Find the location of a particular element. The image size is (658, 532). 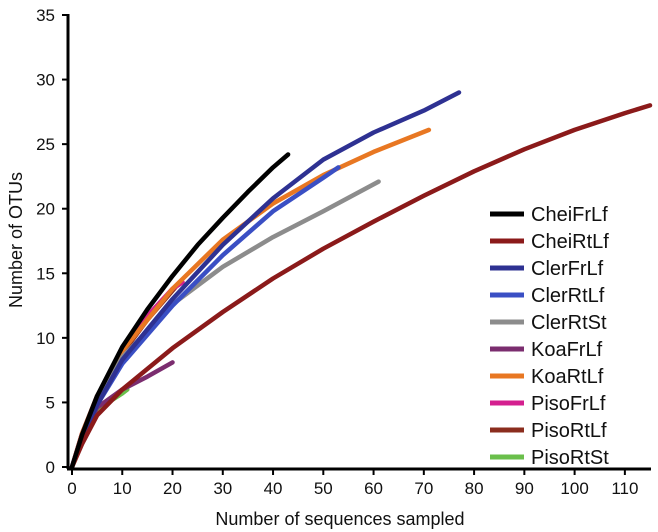

y-tick-label: 10 is located at coordinates (45, 338).